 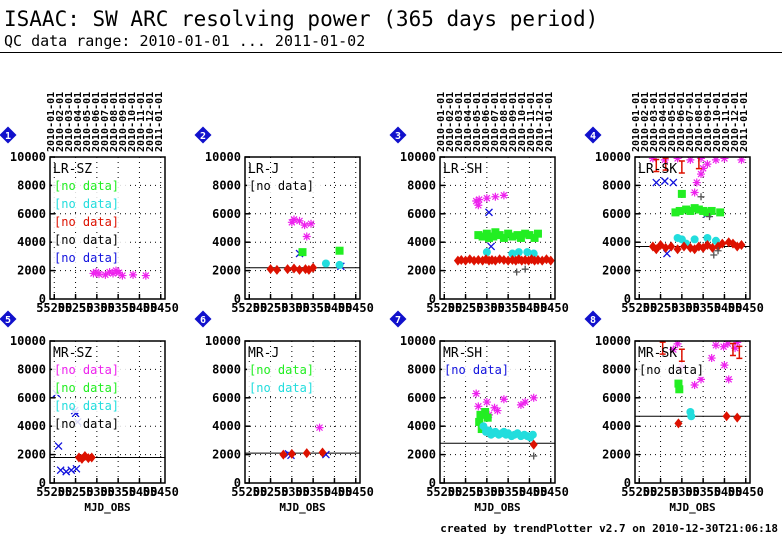 What do you see at coordinates (8, 136) in the screenshot?
I see `panel-badge-number: 1` at bounding box center [8, 136].